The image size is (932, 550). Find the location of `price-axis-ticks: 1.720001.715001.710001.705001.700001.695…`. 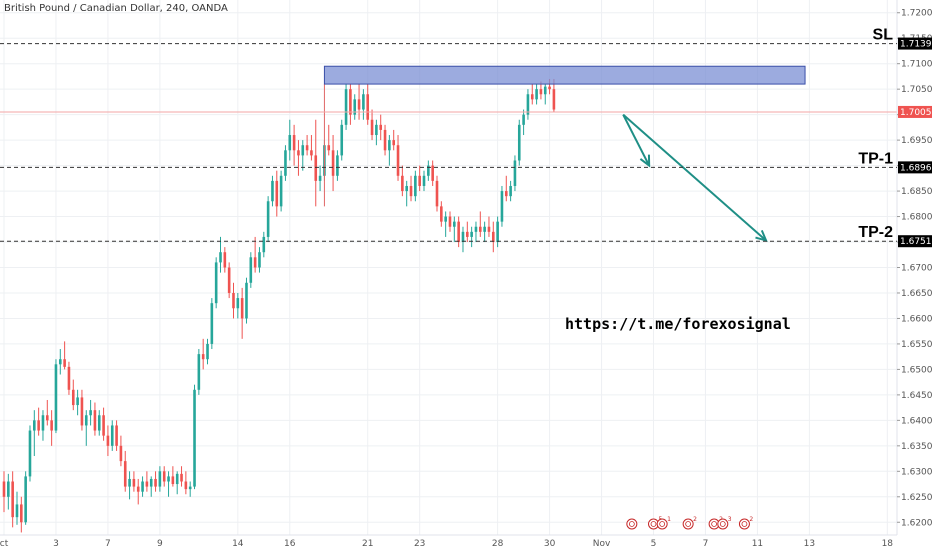

price-axis-ticks: 1.720001.715001.710001.705001.700001.695… is located at coordinates (914, 268).